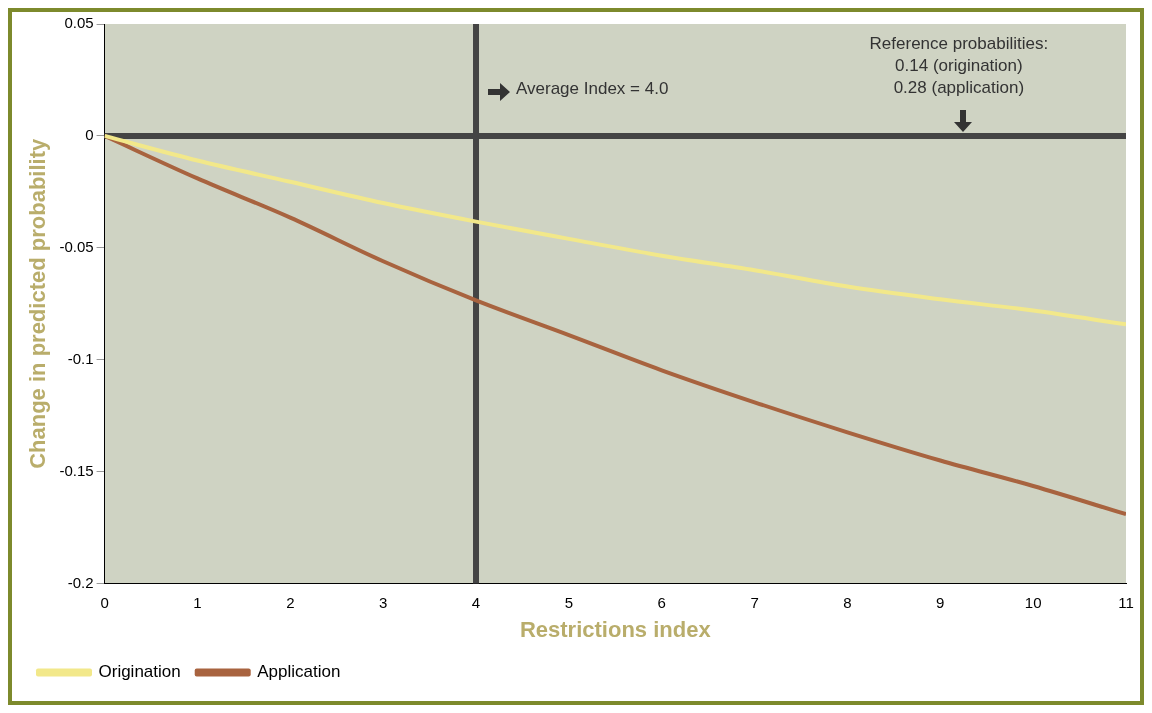  What do you see at coordinates (661, 602) in the screenshot?
I see `x-tick-label: 6` at bounding box center [661, 602].